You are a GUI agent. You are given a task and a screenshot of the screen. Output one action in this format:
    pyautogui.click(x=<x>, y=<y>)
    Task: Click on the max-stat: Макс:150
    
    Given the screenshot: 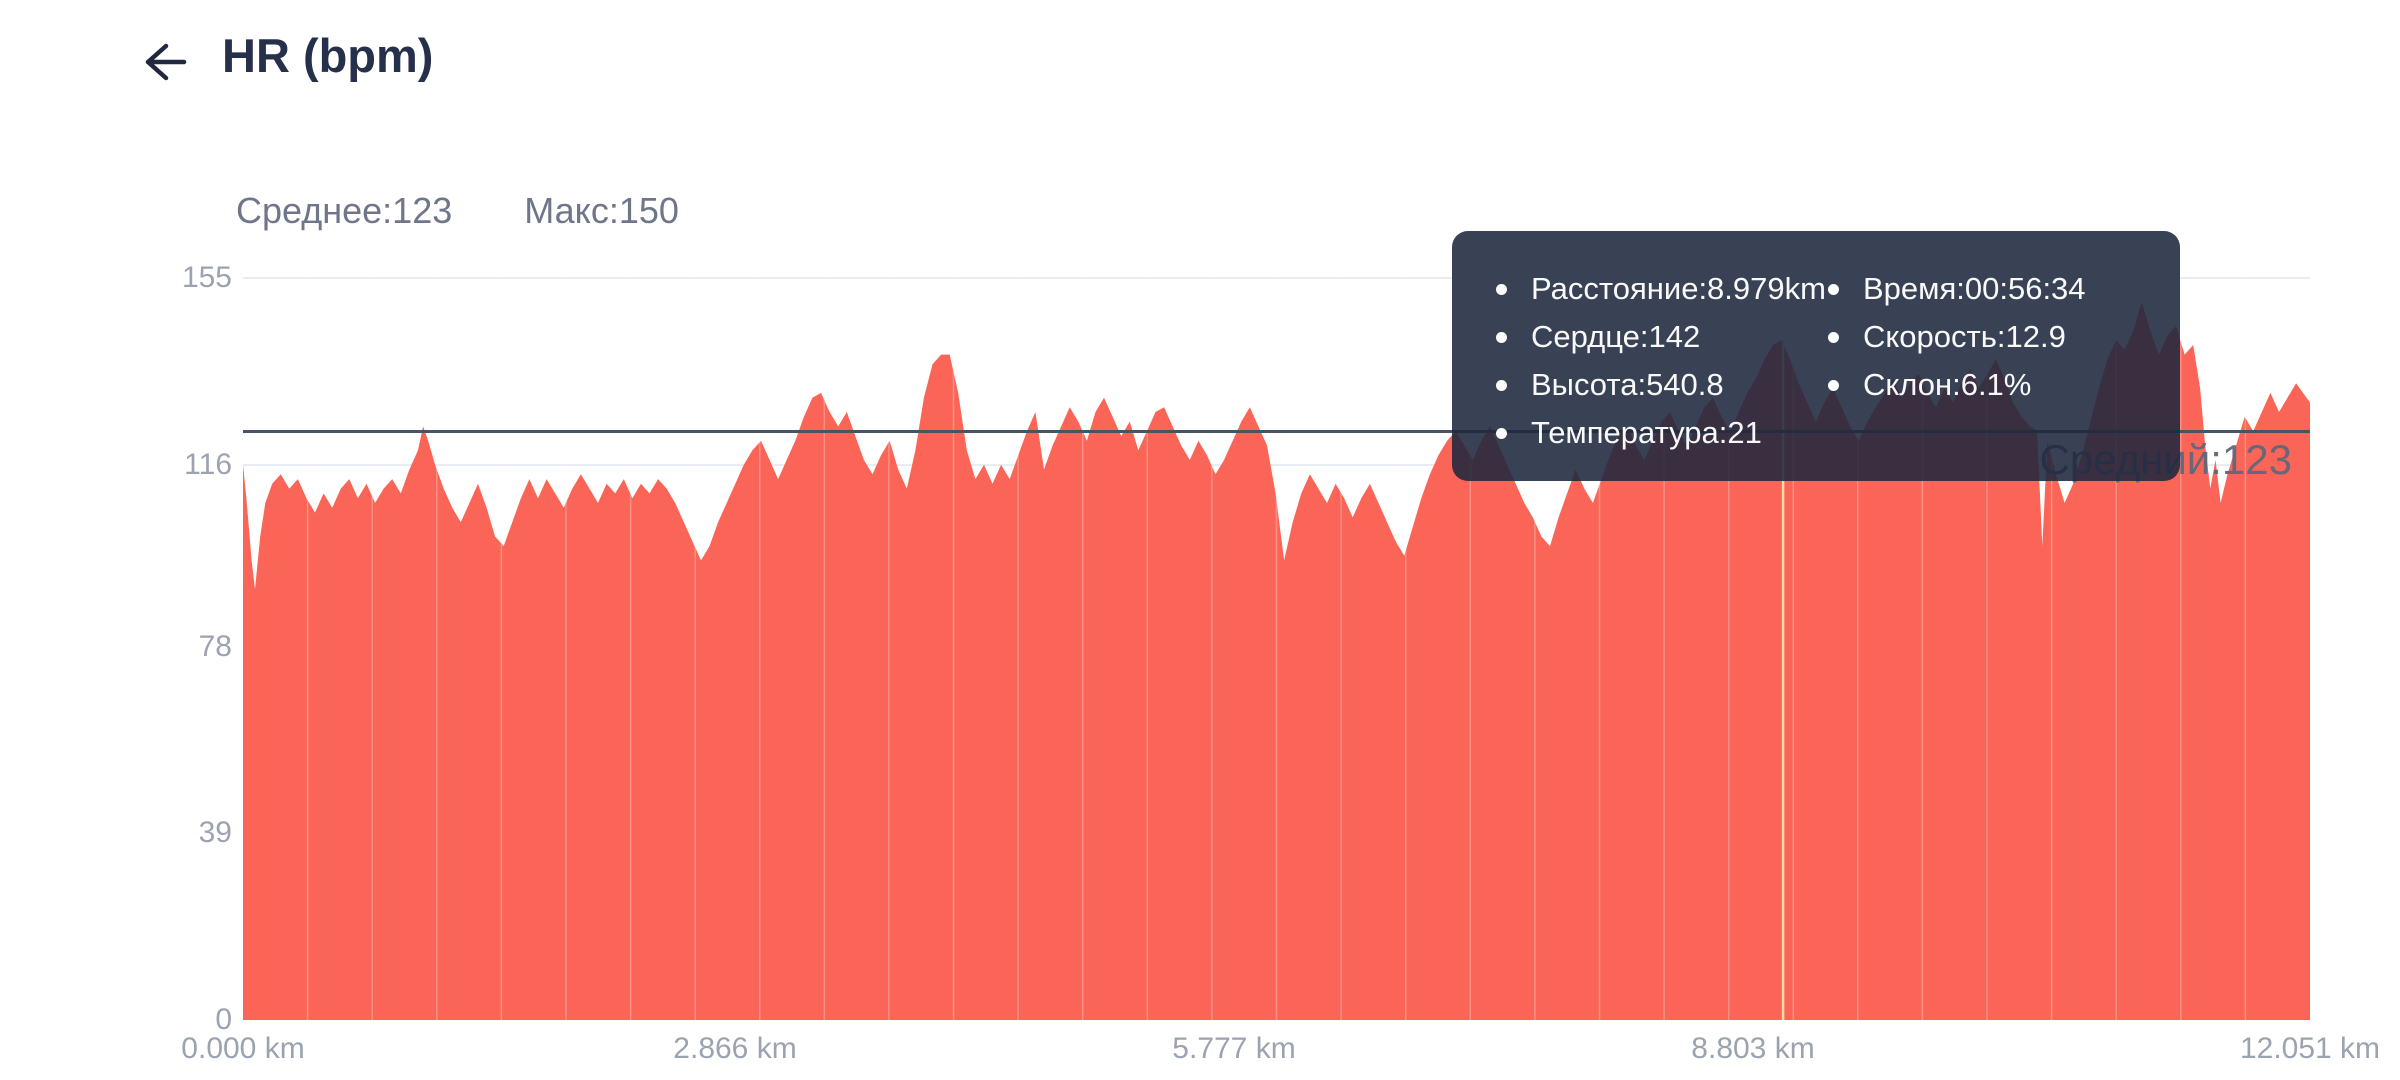 What is the action you would take?
    pyautogui.click(x=601, y=210)
    